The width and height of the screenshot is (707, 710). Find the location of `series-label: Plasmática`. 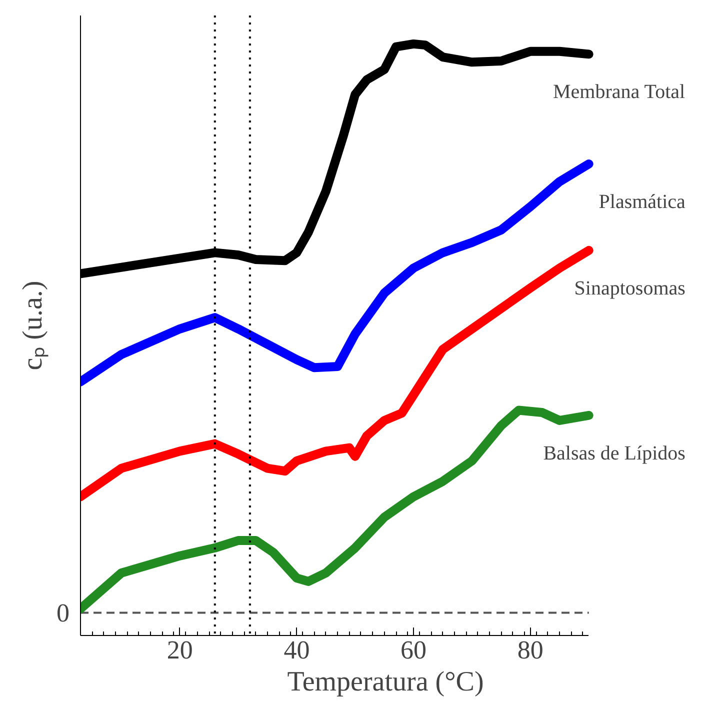

series-label: Plasmática is located at coordinates (642, 201).